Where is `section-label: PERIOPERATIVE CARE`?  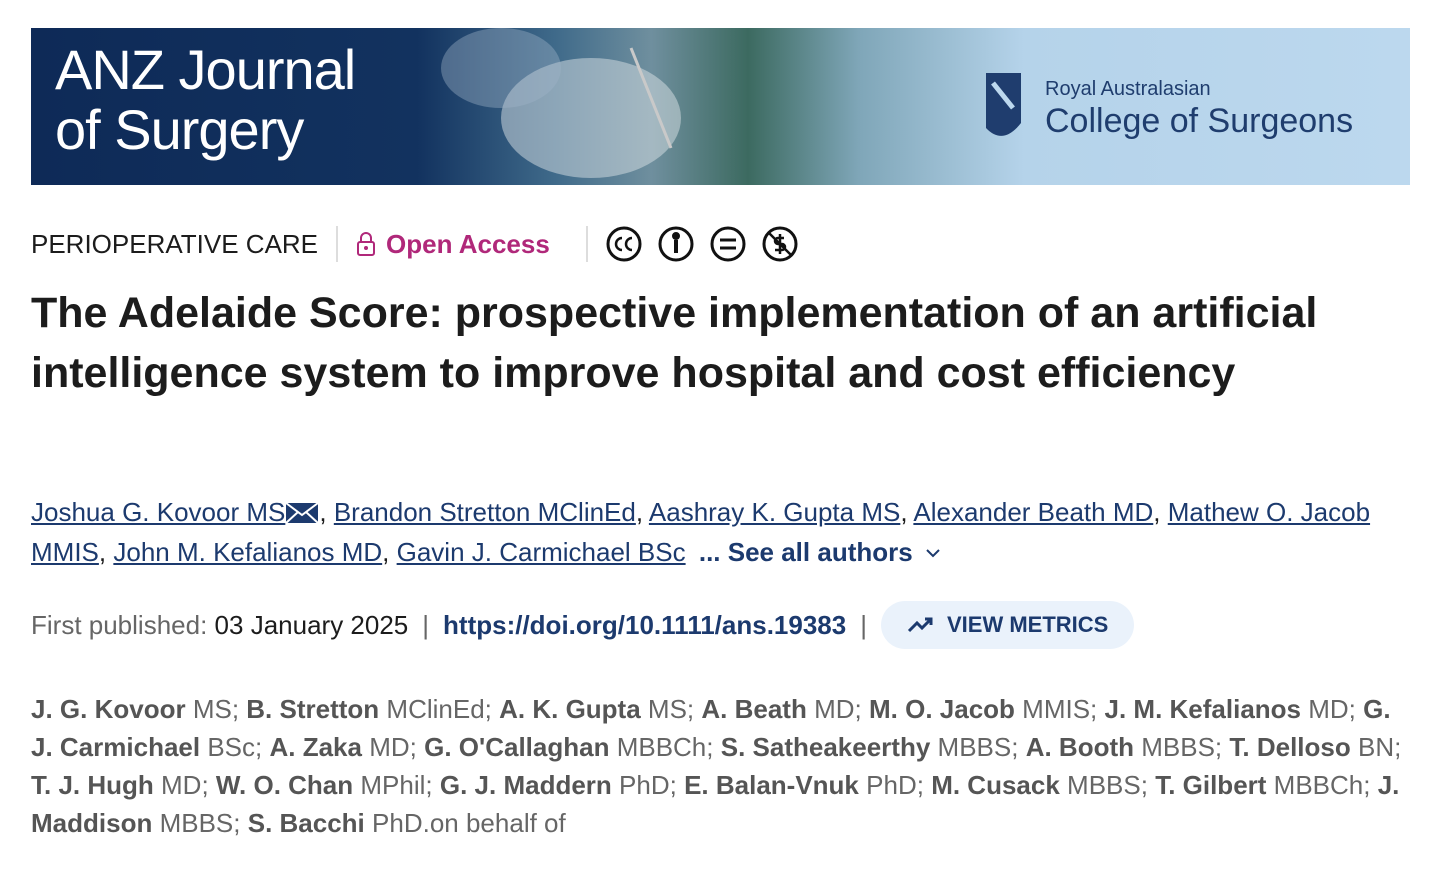
section-label: PERIOPERATIVE CARE is located at coordinates (175, 243).